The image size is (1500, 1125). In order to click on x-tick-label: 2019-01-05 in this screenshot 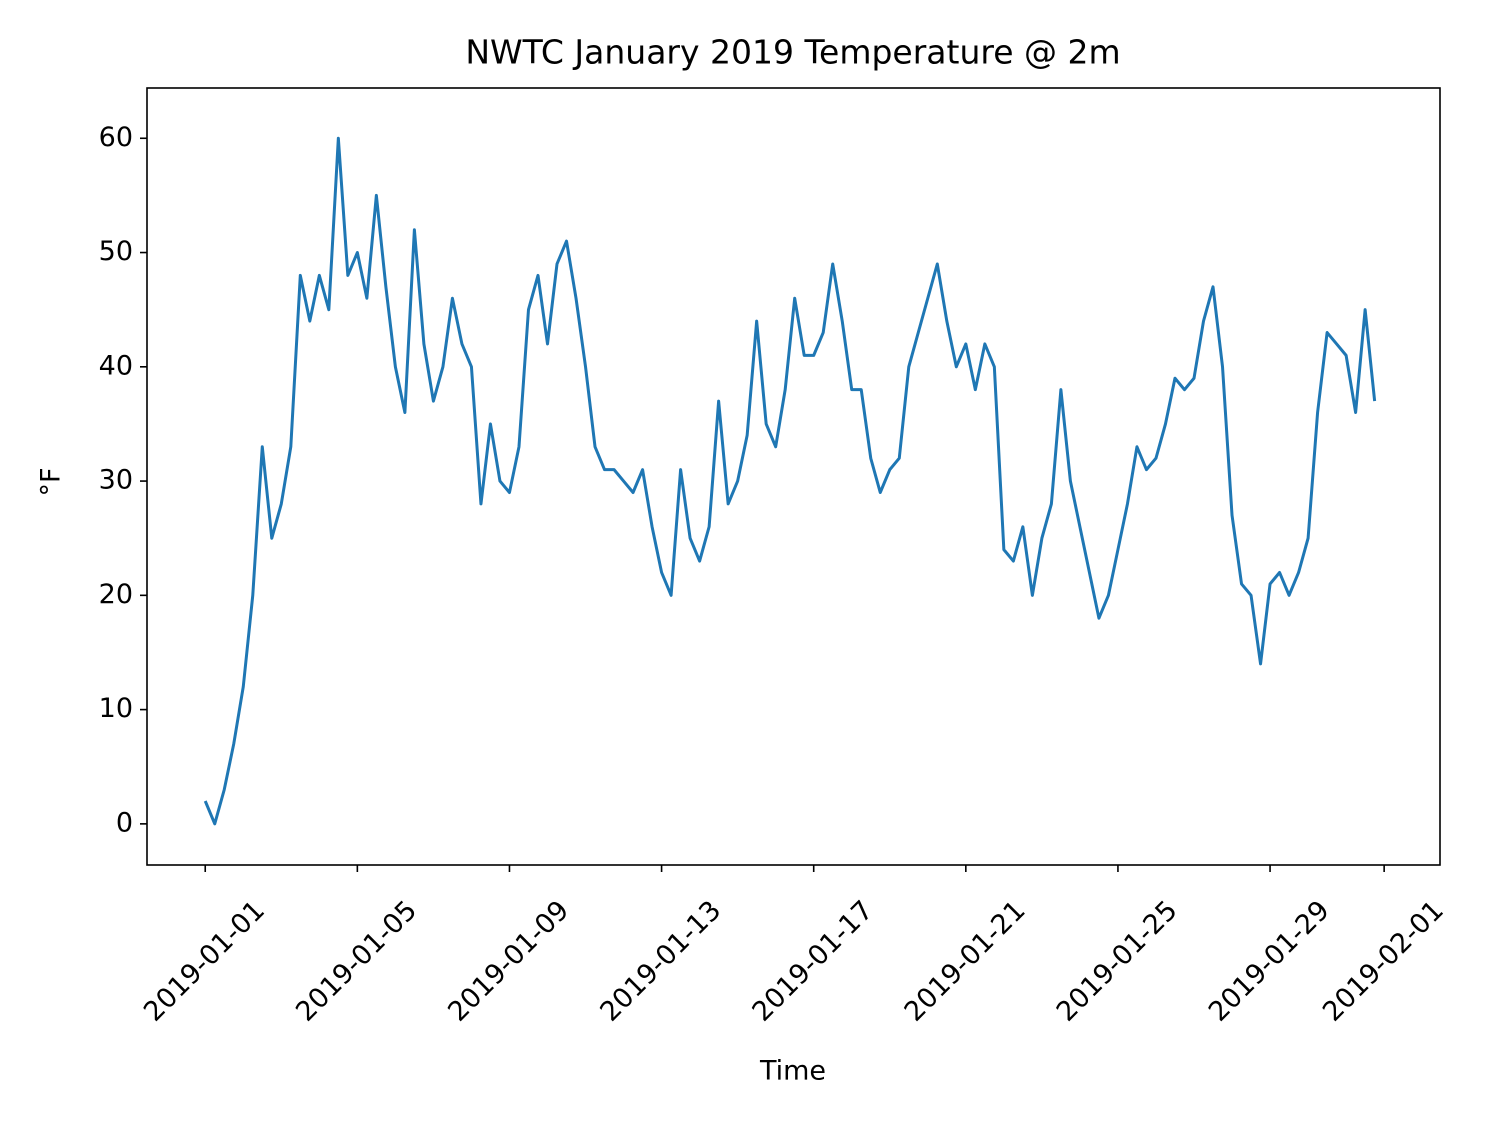, I will do `click(356, 961)`.